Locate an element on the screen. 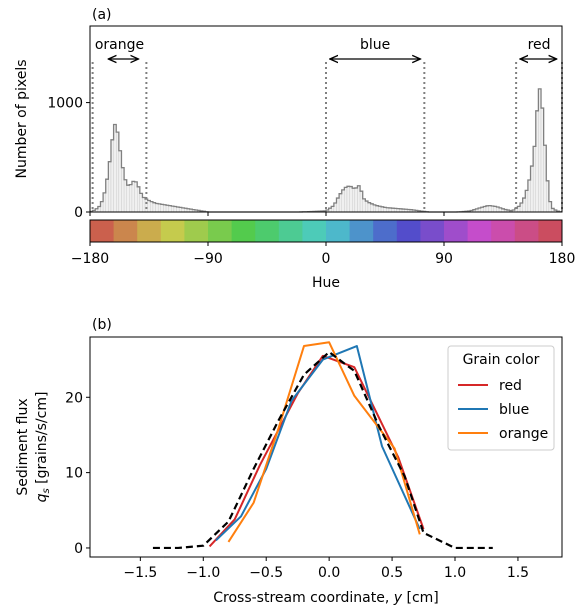 Image resolution: width=587 pixels, height=608 pixels. legend-box is located at coordinates (501, 398).